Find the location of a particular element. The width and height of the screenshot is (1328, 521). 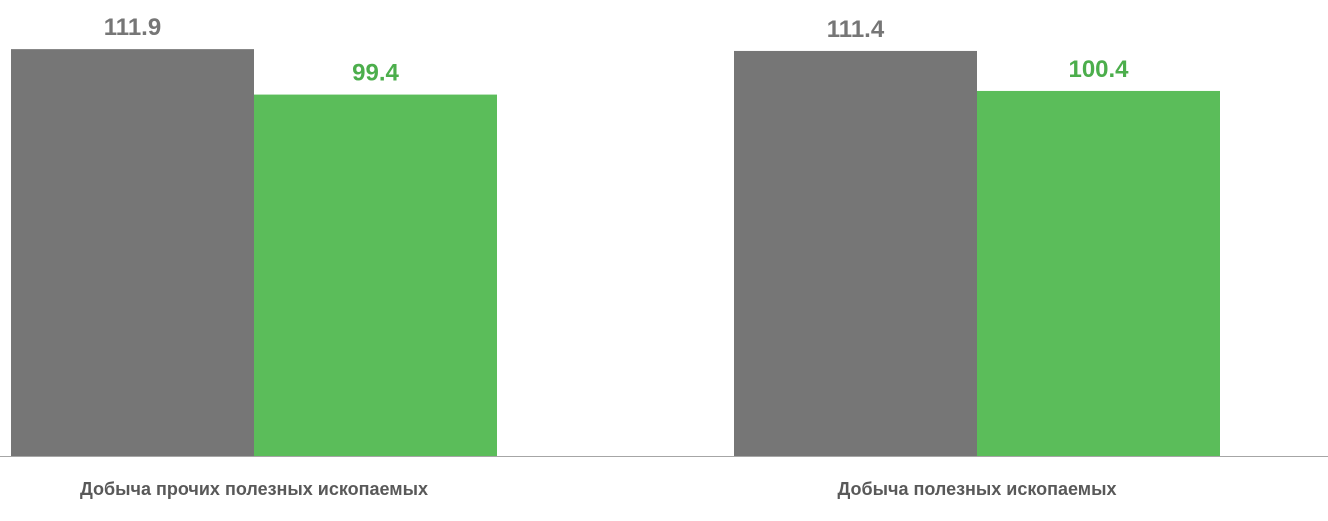

data-label-2-series-2: 100.4 is located at coordinates (1098, 69).